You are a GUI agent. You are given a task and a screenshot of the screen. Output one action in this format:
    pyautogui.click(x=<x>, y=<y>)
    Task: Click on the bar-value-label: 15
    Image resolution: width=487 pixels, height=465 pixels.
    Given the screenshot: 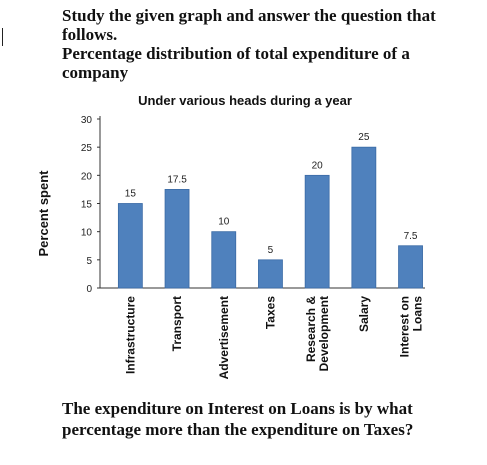 What is the action you would take?
    pyautogui.click(x=131, y=194)
    